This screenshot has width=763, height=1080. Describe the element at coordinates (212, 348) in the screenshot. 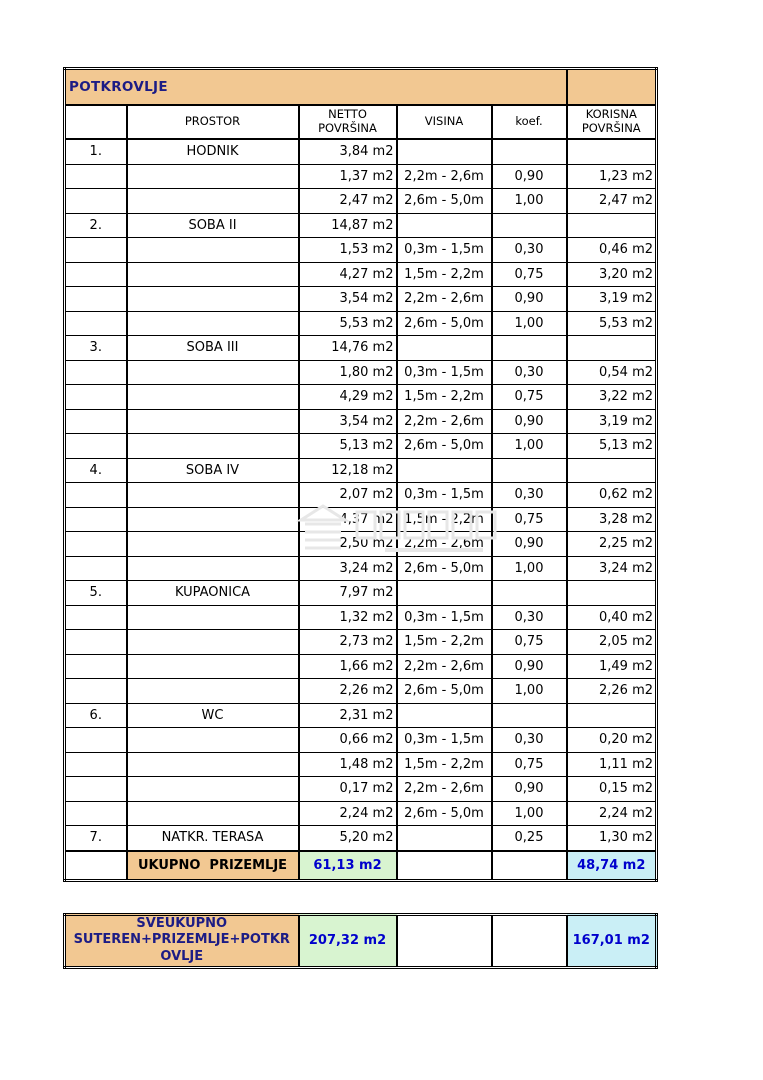

I see `cell-prostor: SOBA III` at that location.